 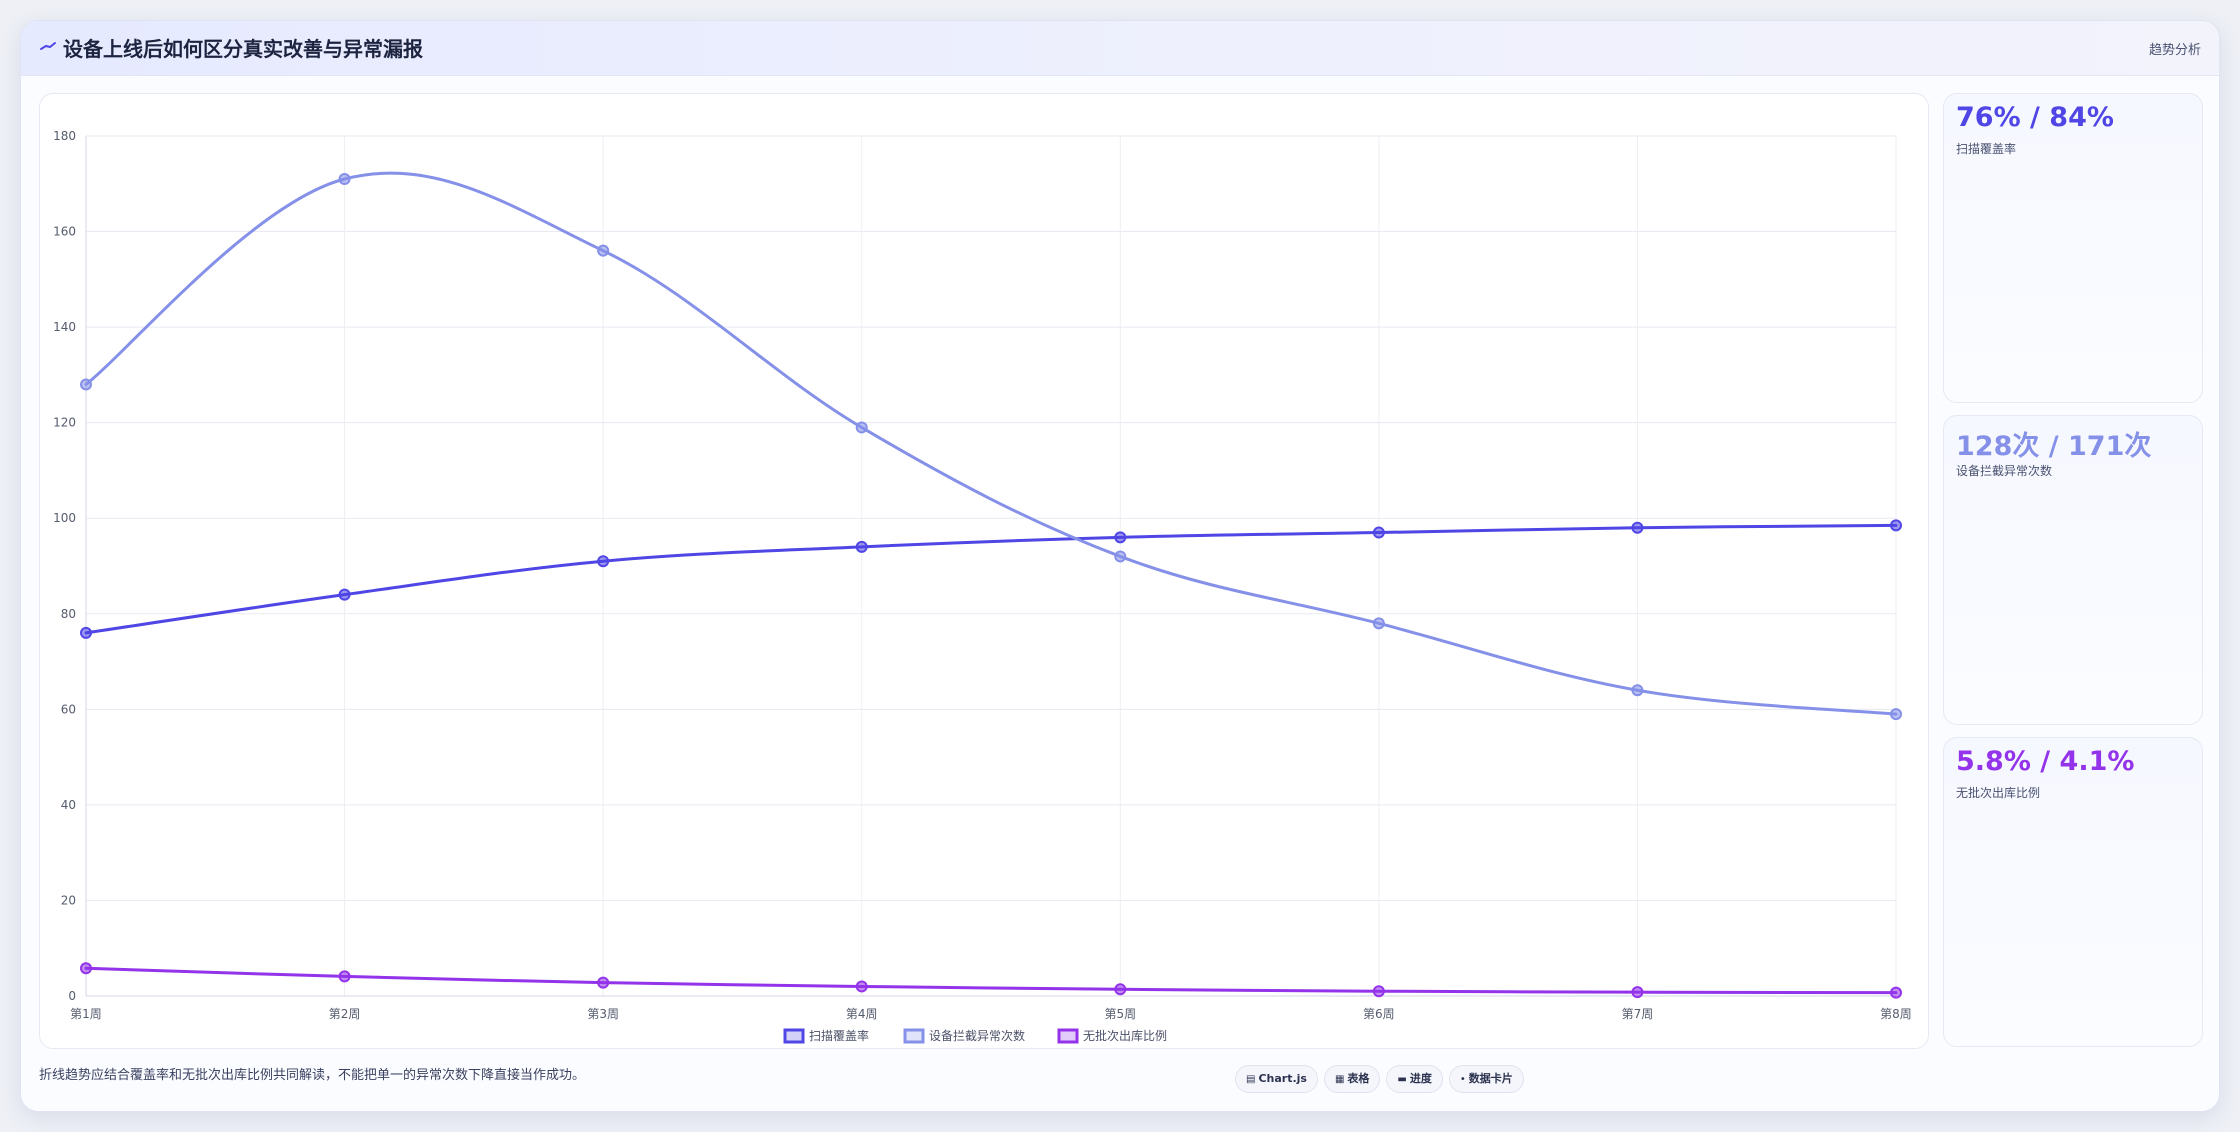 I want to click on stat-card-no-batch-ratio: 5.8% / 4.1% 无批次出库比例, so click(x=2073, y=892).